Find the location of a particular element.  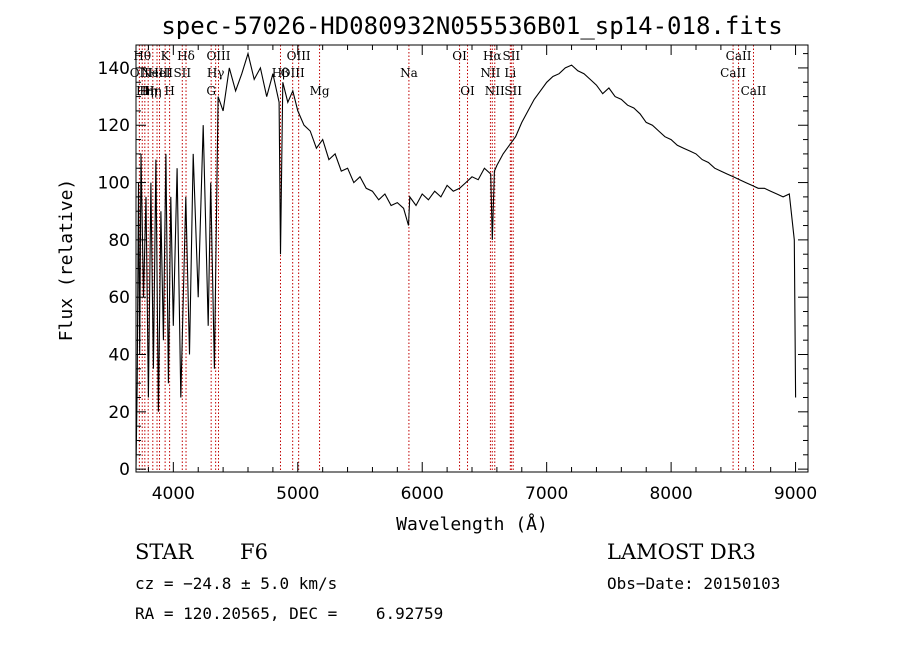

y-tick-label: 100 is located at coordinates (114, 184).